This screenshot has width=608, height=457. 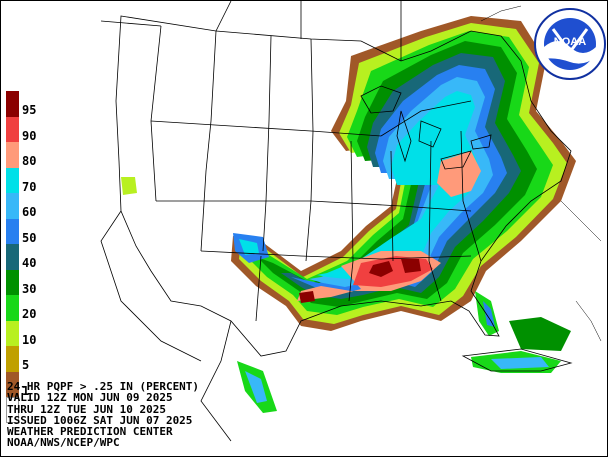 I want to click on caption-center: WEATHER PREDICTION CENTER, so click(x=90, y=432).